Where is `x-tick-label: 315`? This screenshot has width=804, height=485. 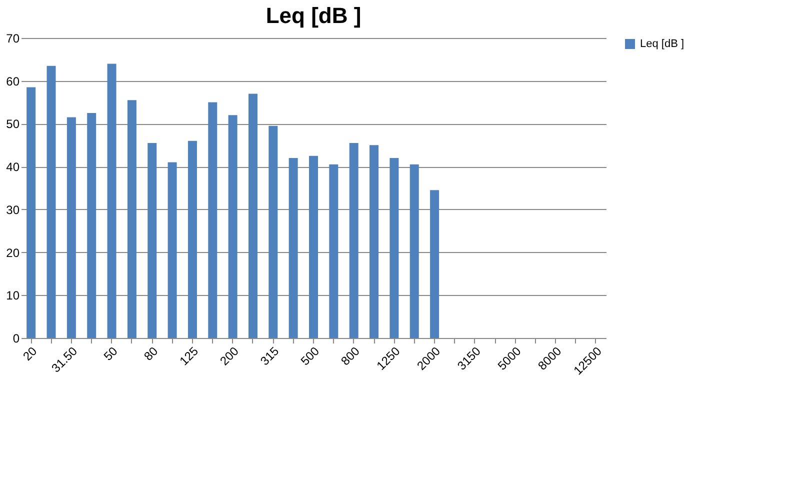
x-tick-label: 315 is located at coordinates (270, 356).